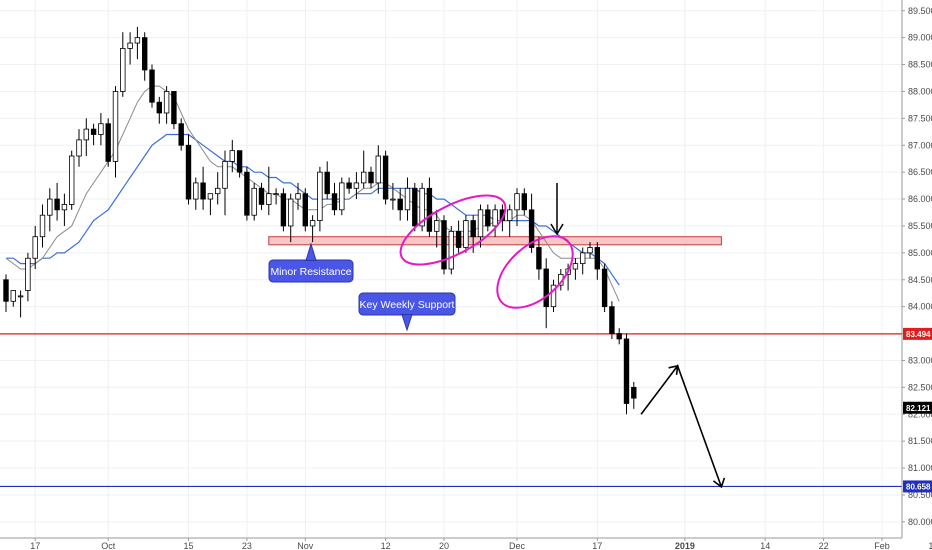  I want to click on projection-path, so click(681, 426).